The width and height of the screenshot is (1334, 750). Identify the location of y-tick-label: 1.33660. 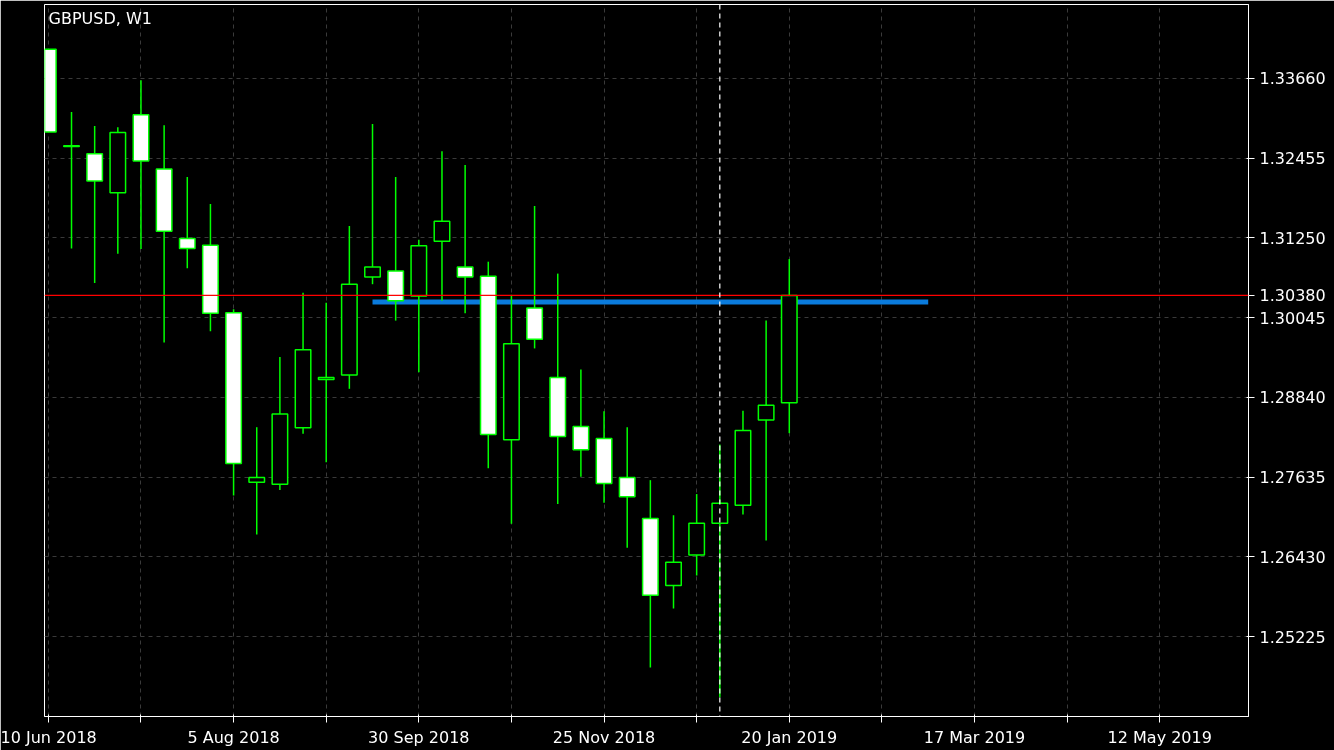
(1292, 79).